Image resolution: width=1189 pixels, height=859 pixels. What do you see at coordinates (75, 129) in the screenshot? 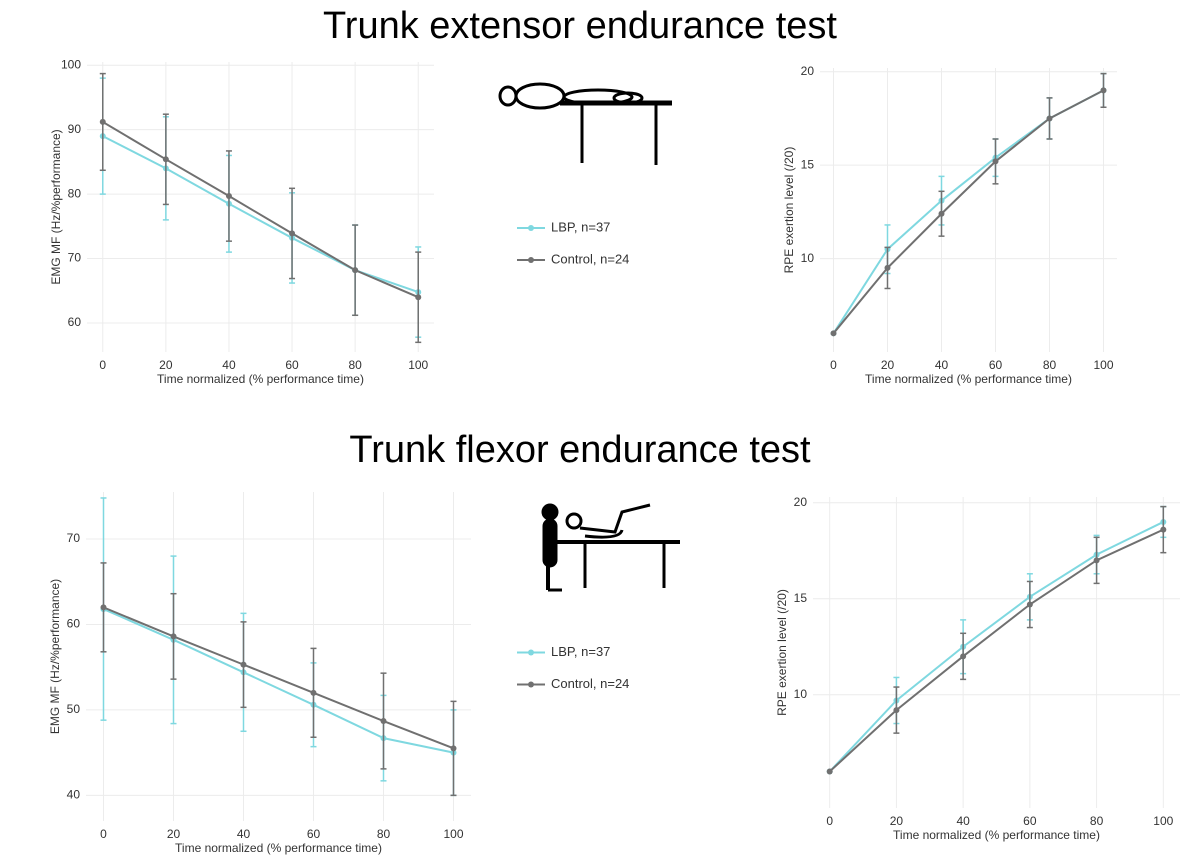
I see `y-tick-label: 90` at bounding box center [75, 129].